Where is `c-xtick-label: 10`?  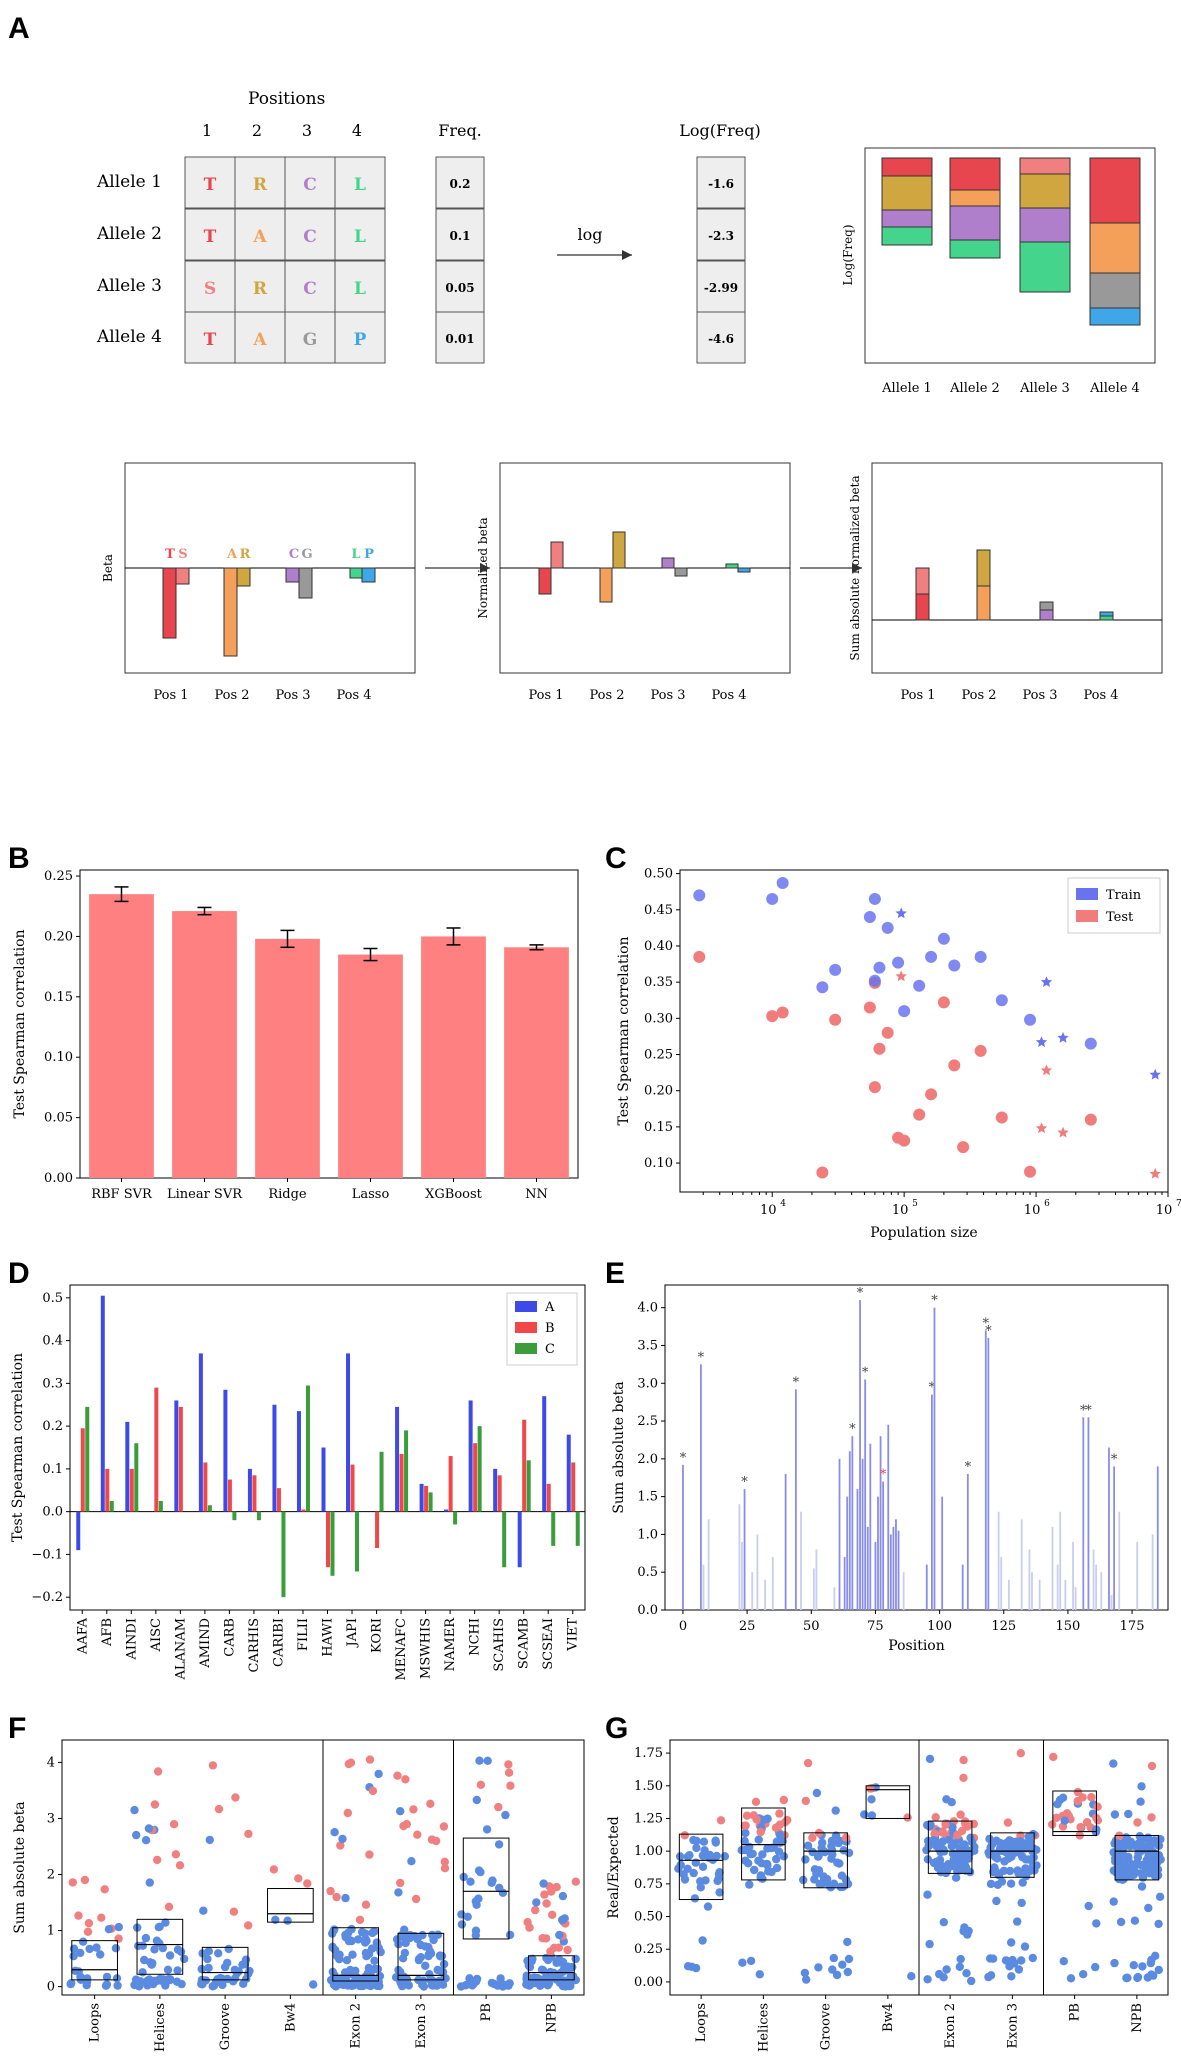 c-xtick-label: 10 is located at coordinates (768, 1210).